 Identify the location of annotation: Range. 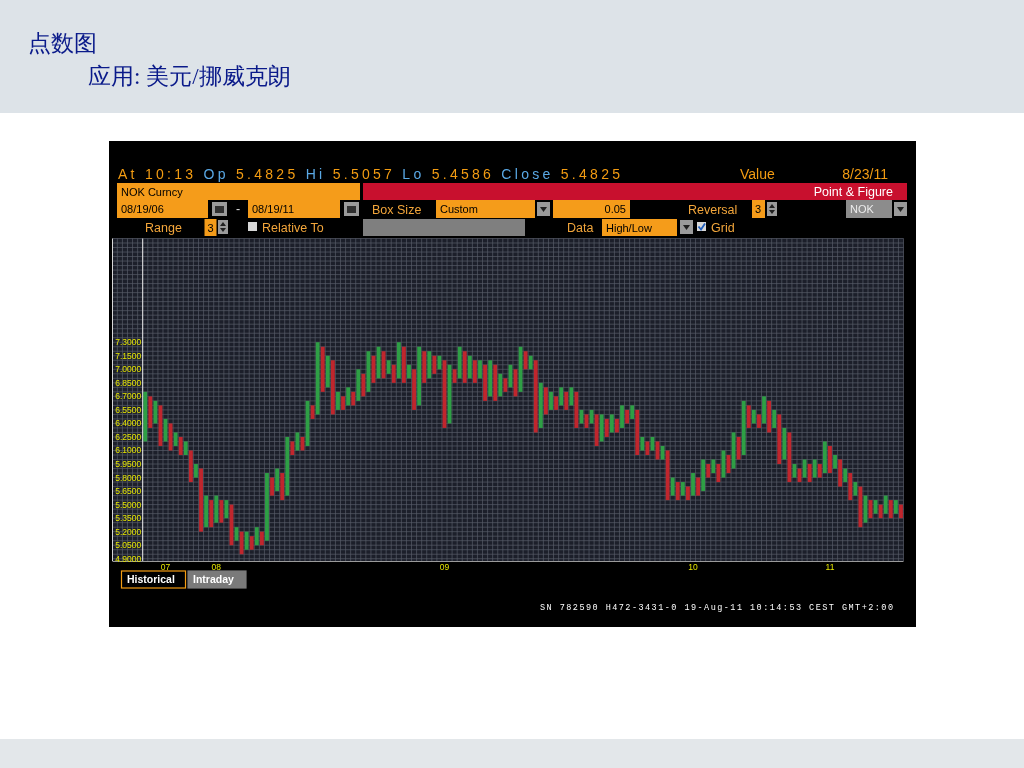
(163, 228).